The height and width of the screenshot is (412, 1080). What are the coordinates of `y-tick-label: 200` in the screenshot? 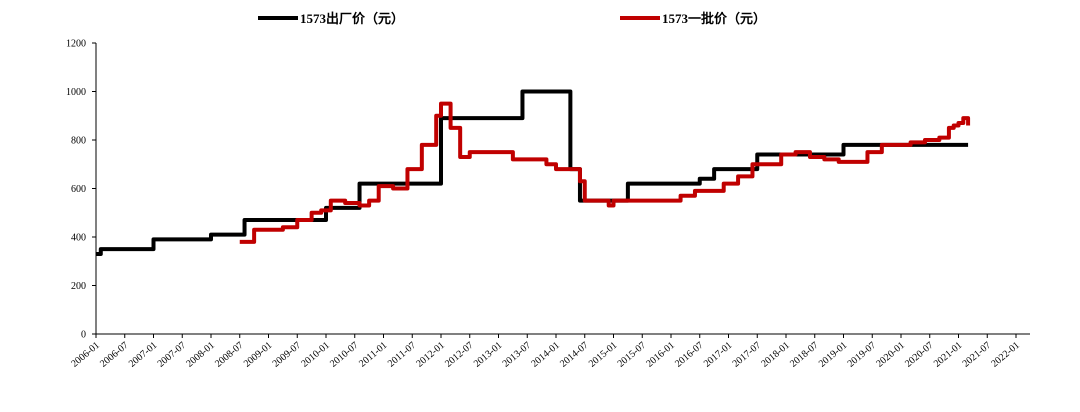 It's located at (78, 286).